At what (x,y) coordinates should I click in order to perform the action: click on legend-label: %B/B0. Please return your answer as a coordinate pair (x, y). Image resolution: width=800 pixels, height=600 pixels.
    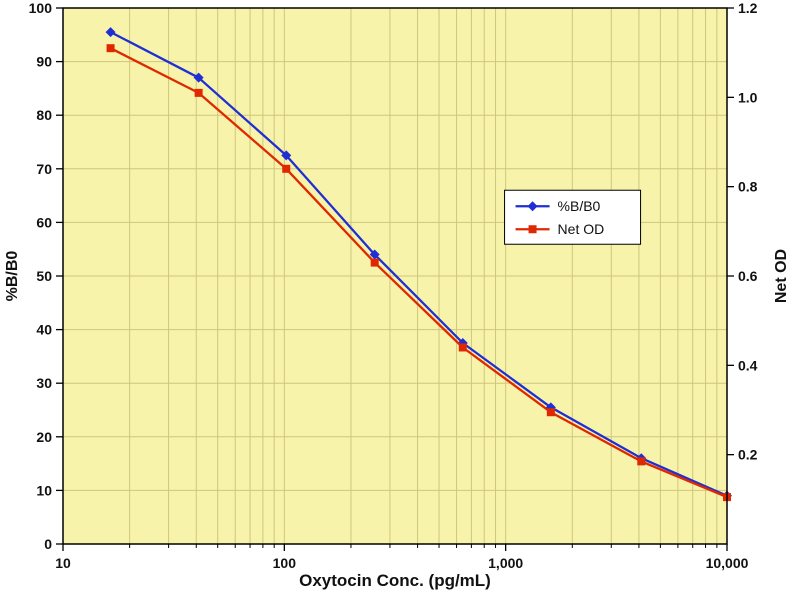
    Looking at the image, I should click on (579, 206).